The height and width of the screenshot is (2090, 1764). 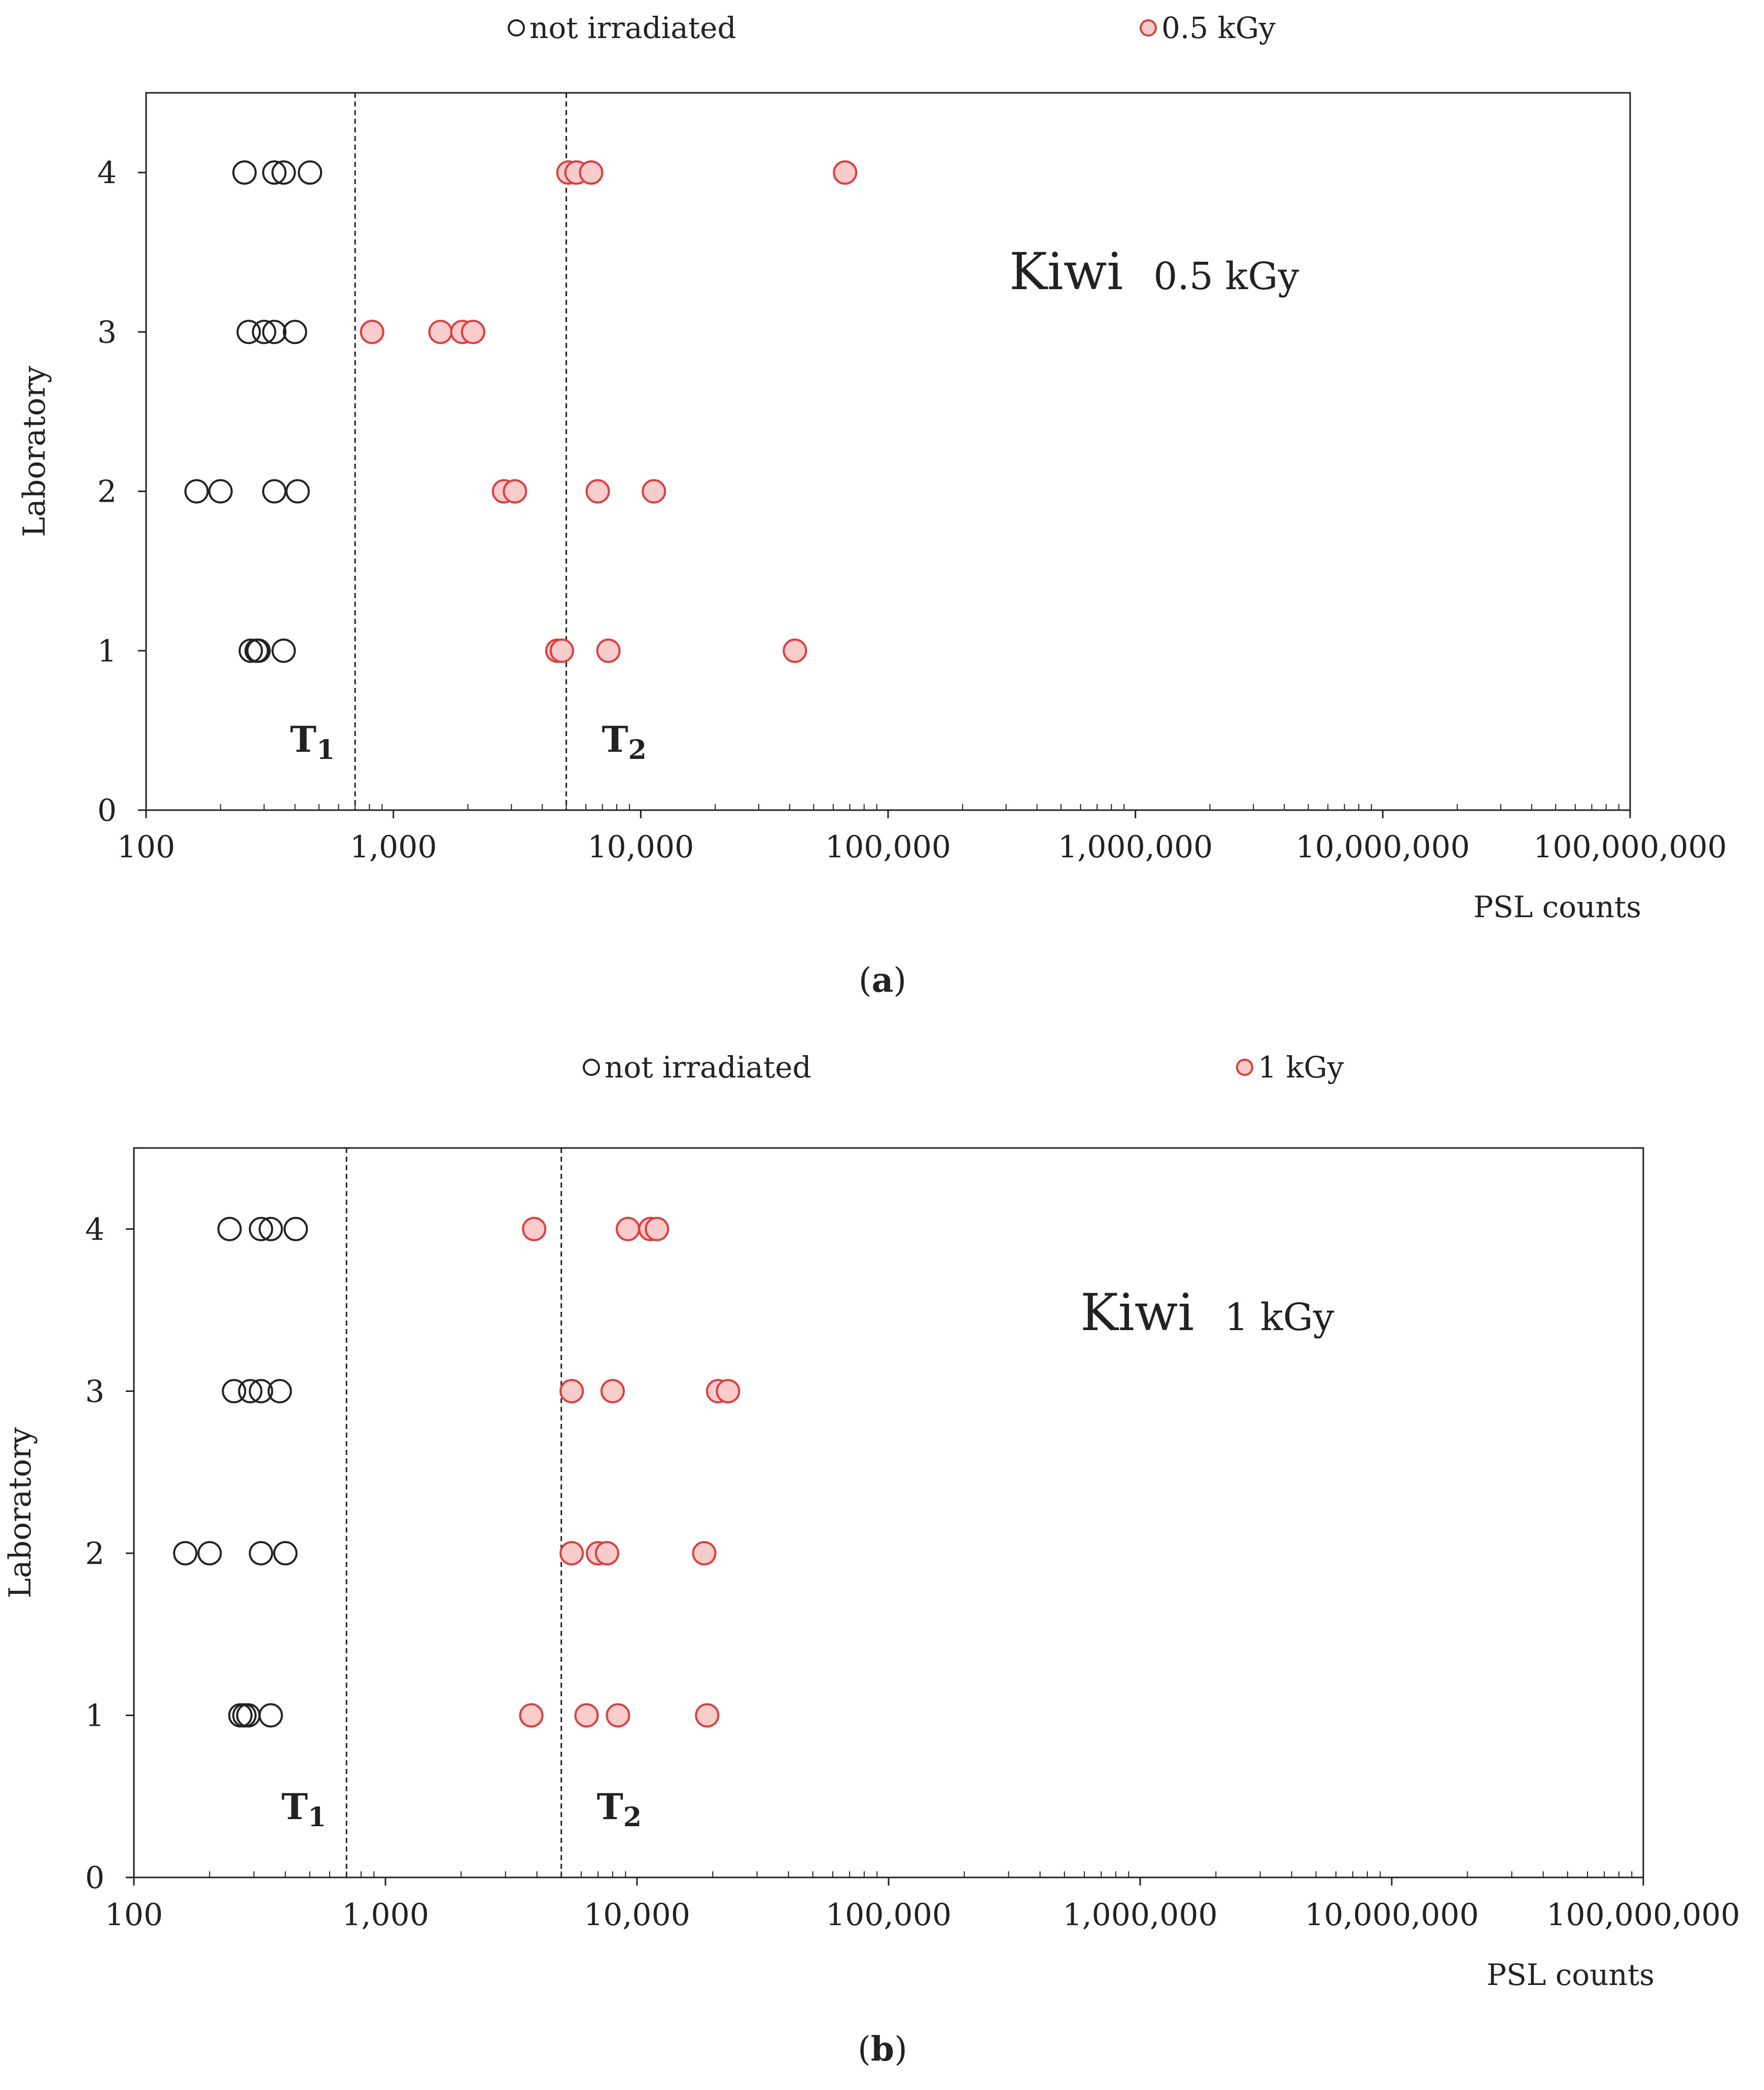 I want to click on panel-caption: (b), so click(x=882, y=2049).